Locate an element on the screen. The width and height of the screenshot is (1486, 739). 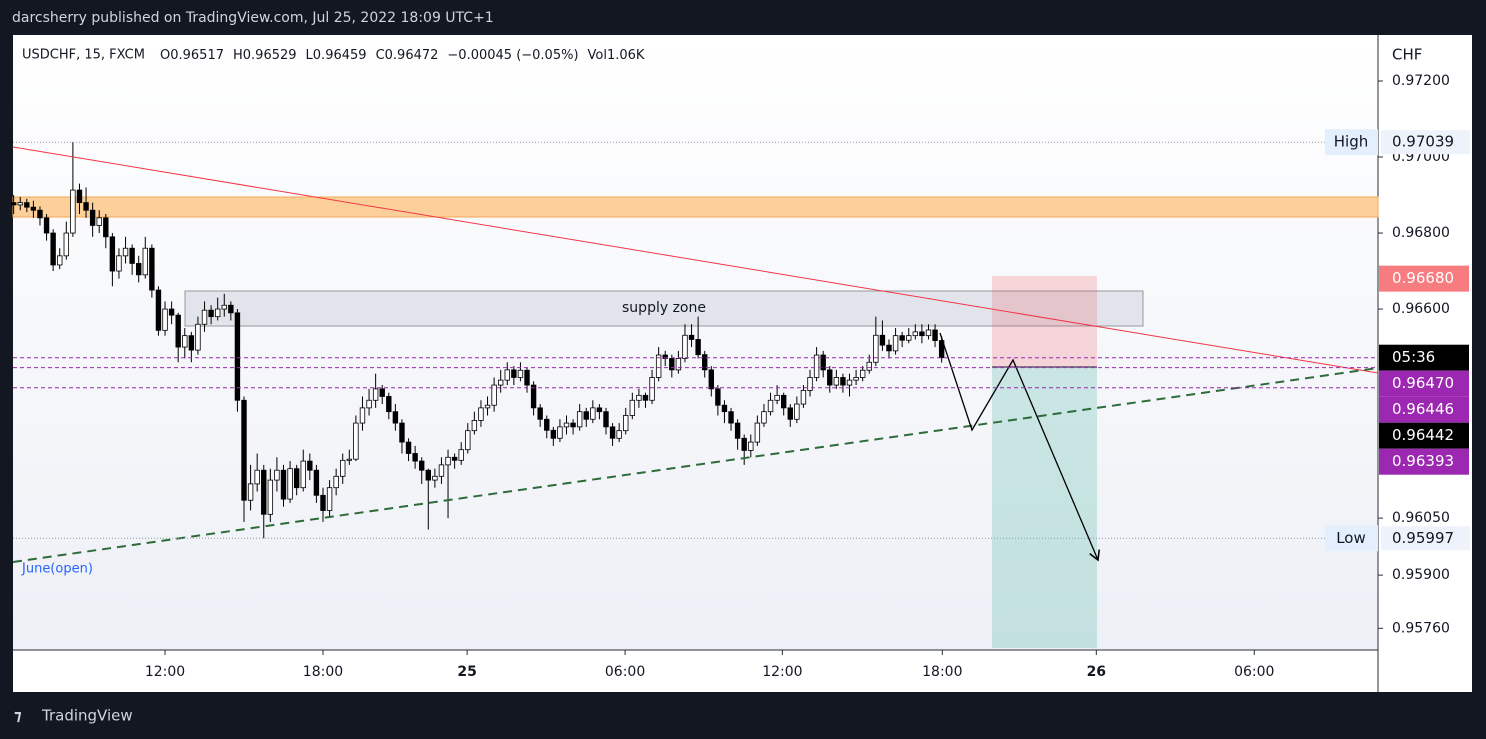
header-item: O0.96517 is located at coordinates (192, 55).